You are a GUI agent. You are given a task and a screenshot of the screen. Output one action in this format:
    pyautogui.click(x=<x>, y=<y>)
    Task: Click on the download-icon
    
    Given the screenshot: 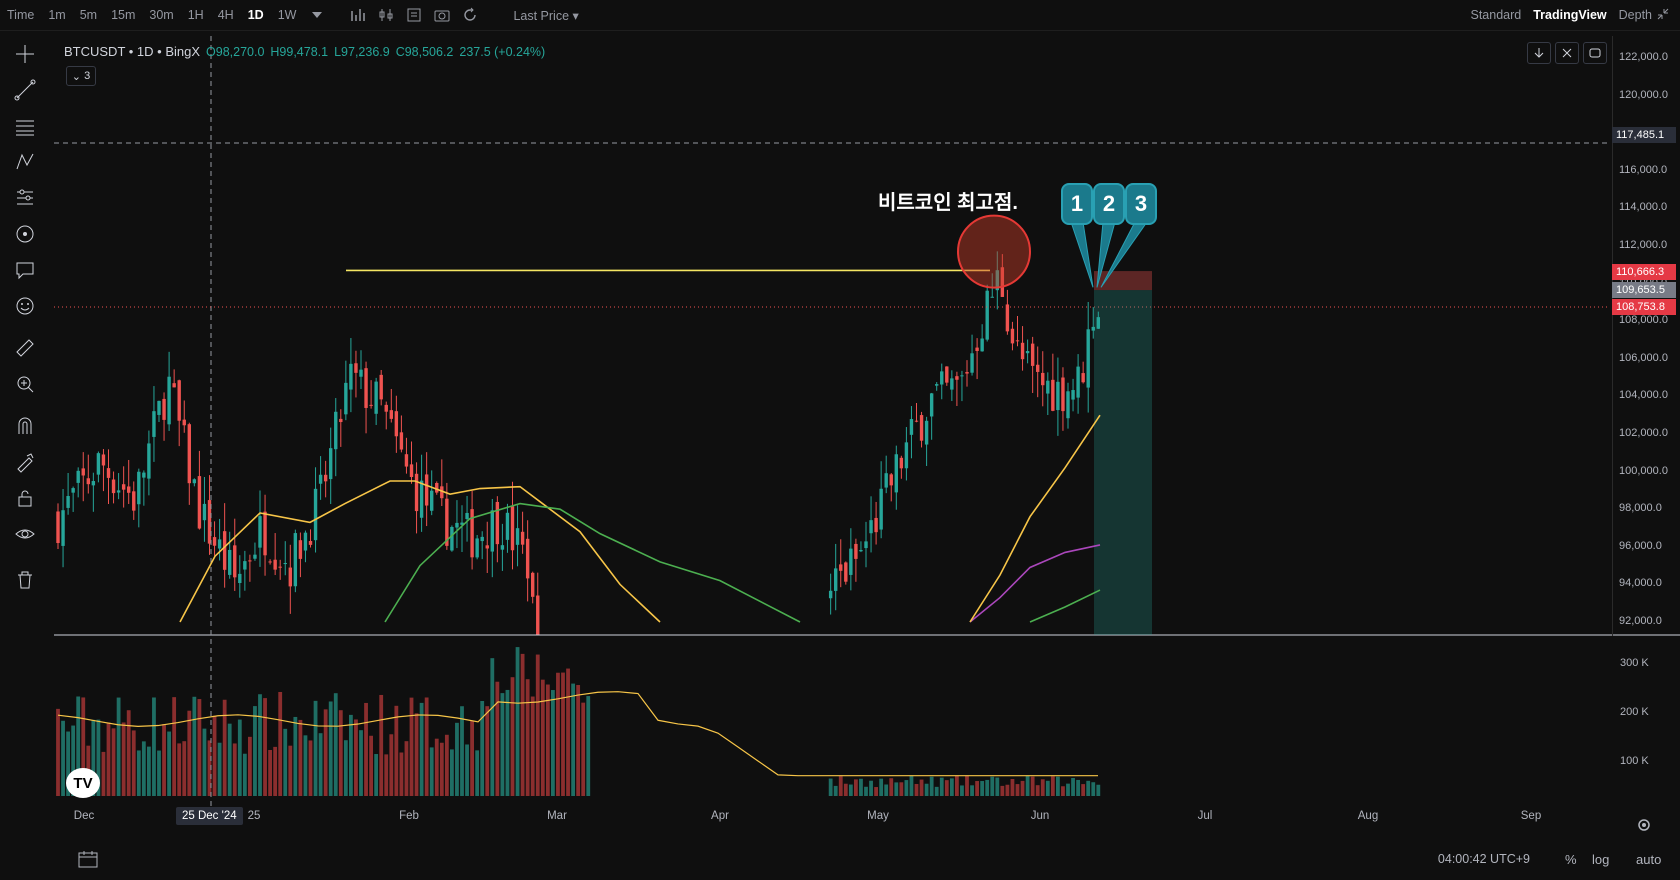 What is the action you would take?
    pyautogui.click(x=1539, y=53)
    